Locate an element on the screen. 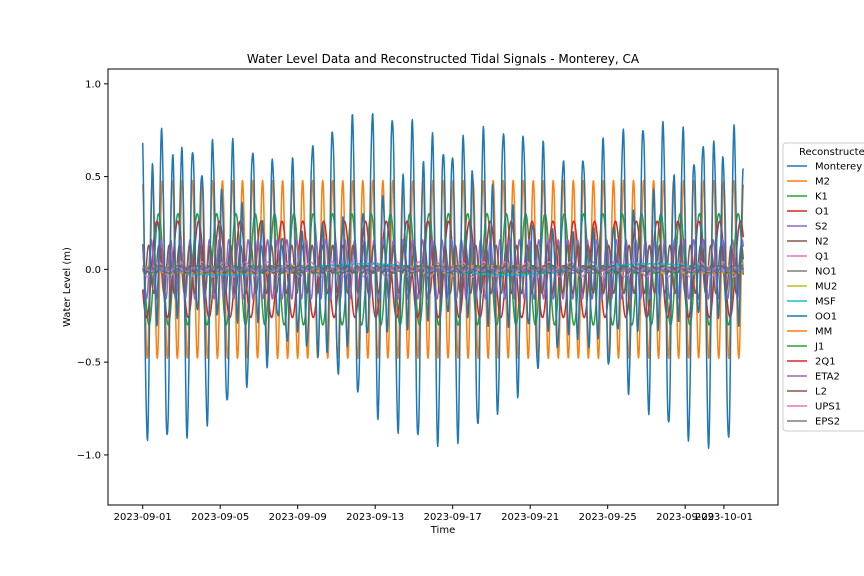  x-tick-label: 2023-09-17 is located at coordinates (453, 517).